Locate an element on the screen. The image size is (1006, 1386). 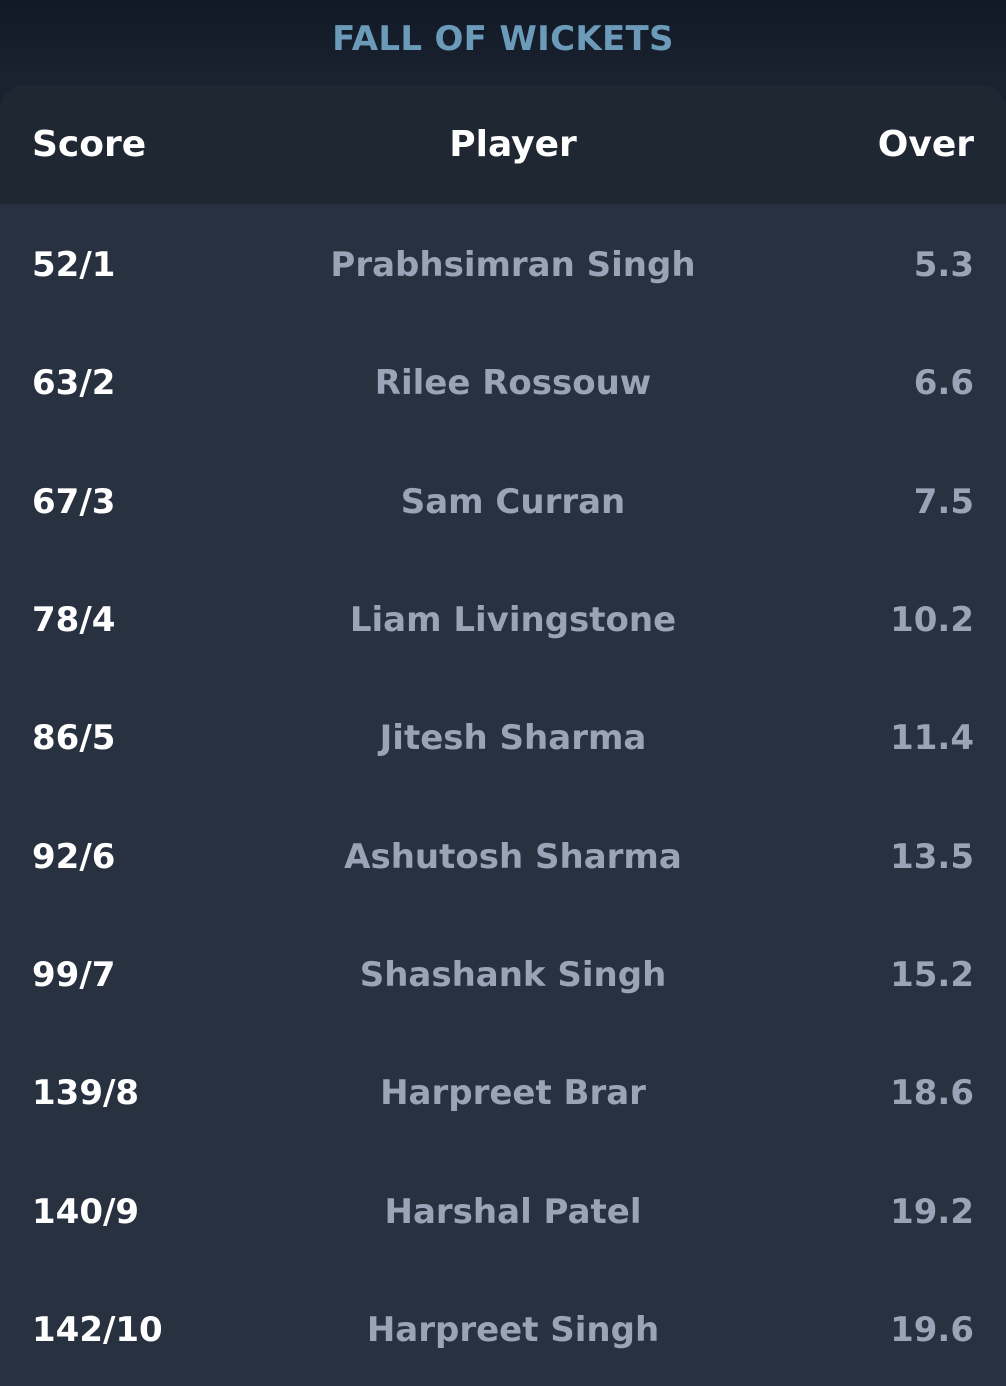
wicket-over: 13.5 is located at coordinates (932, 856).